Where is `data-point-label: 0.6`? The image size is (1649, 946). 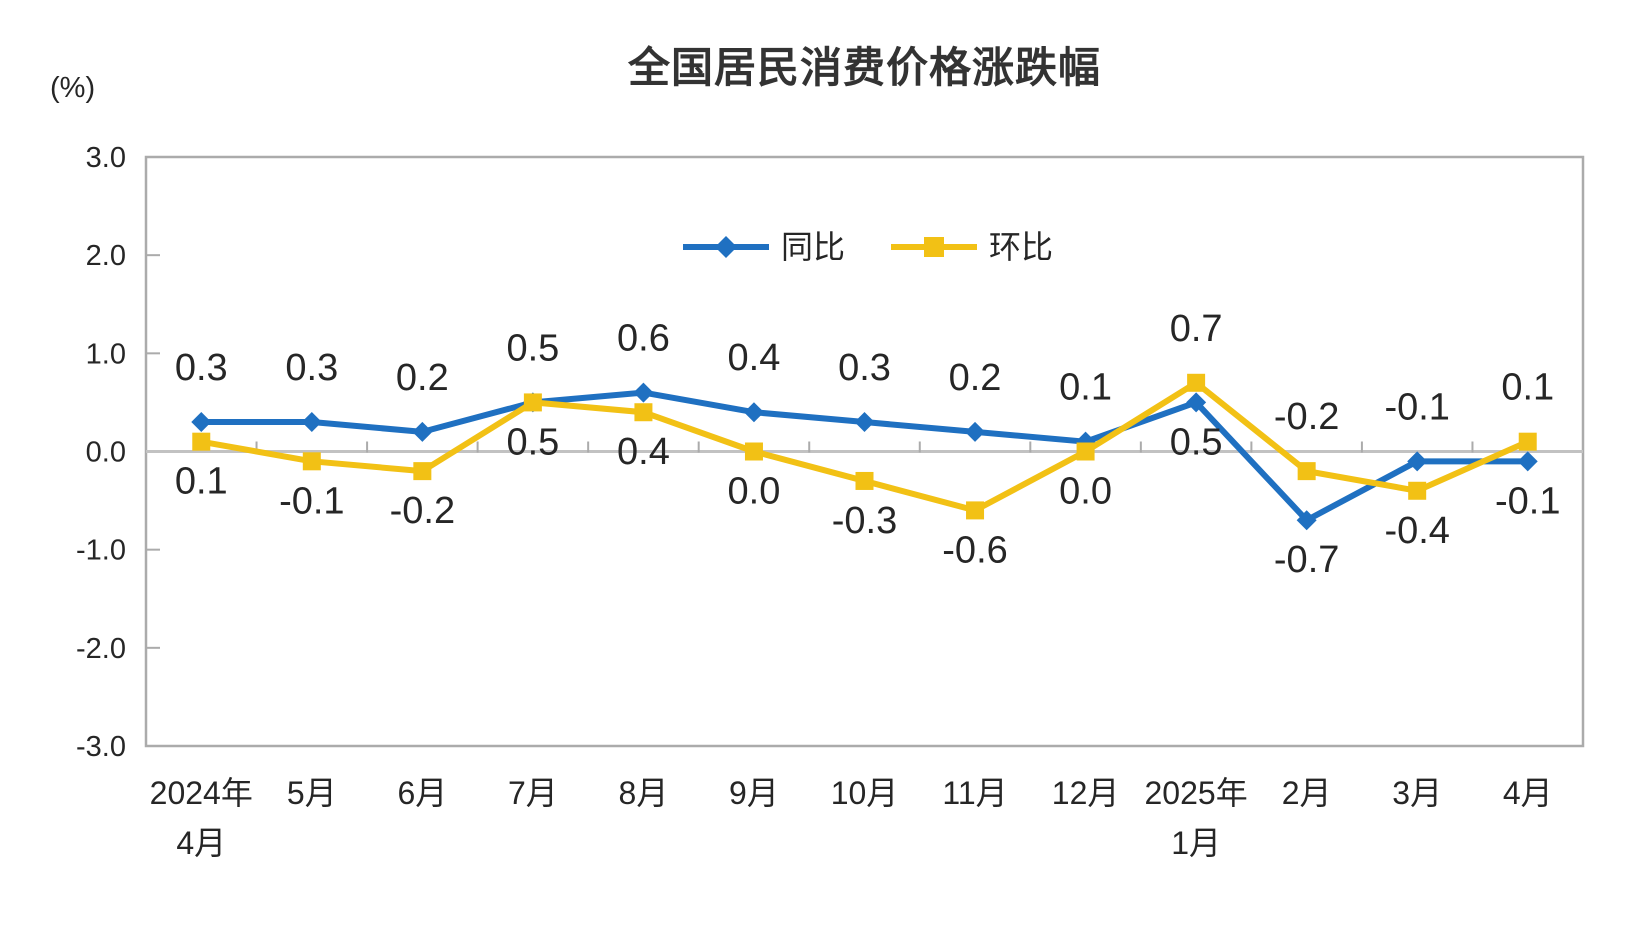
data-point-label: 0.6 is located at coordinates (643, 339).